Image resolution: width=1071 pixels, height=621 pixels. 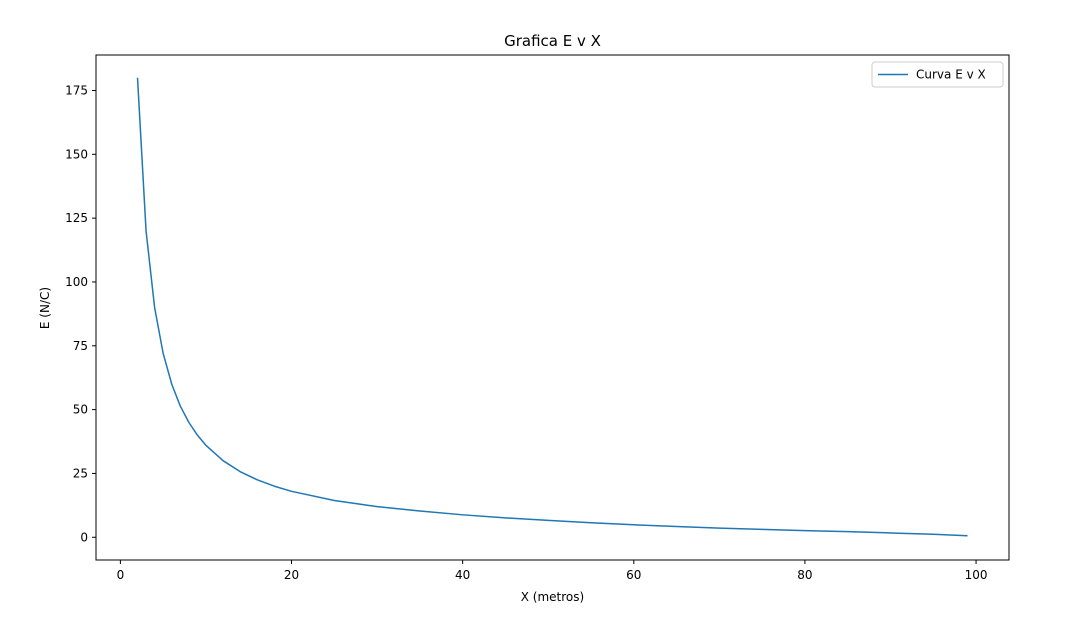 What do you see at coordinates (76, 282) in the screenshot?
I see `y-tick-label-100: 100` at bounding box center [76, 282].